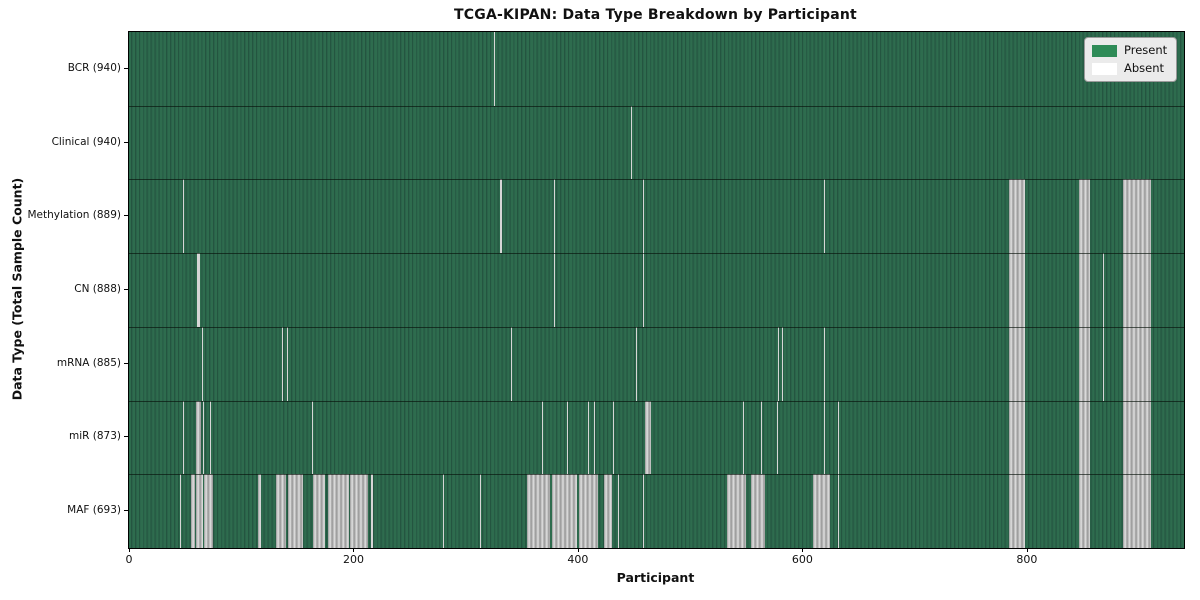 This screenshot has width=1200, height=600. What do you see at coordinates (94, 67) in the screenshot?
I see `y-tick-label: BCR (940)` at bounding box center [94, 67].